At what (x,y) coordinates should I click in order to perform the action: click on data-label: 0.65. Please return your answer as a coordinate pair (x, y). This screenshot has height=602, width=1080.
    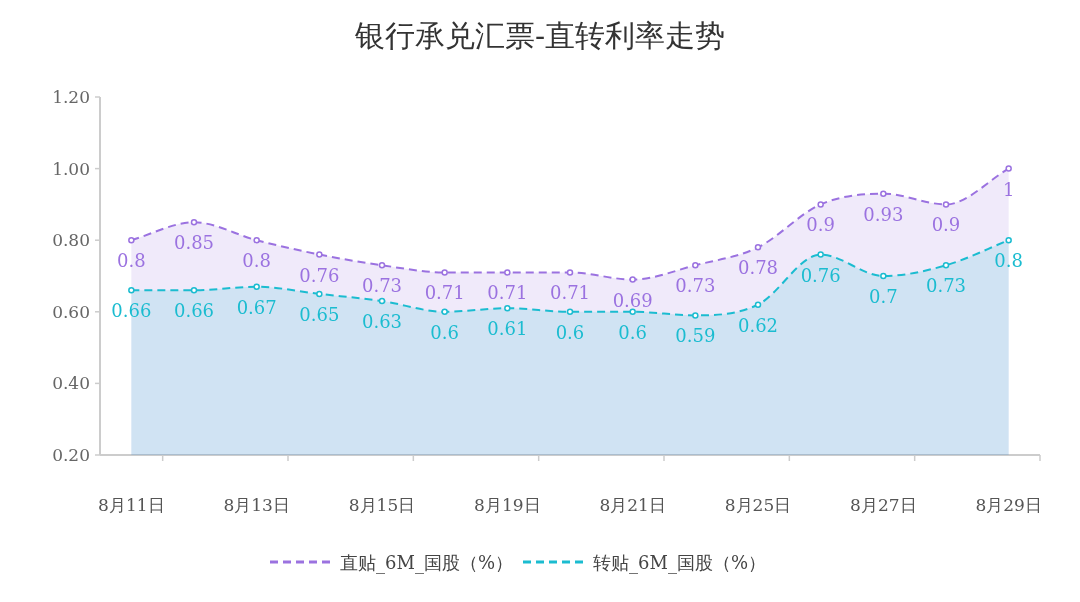
    Looking at the image, I should click on (319, 314).